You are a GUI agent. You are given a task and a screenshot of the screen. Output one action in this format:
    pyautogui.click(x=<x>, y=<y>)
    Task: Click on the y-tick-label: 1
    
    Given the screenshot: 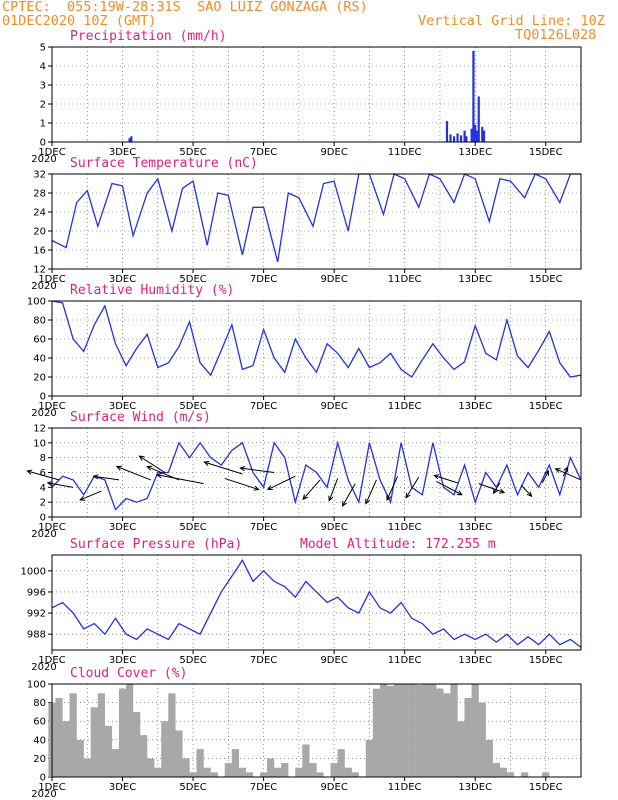 What is the action you would take?
    pyautogui.click(x=43, y=124)
    